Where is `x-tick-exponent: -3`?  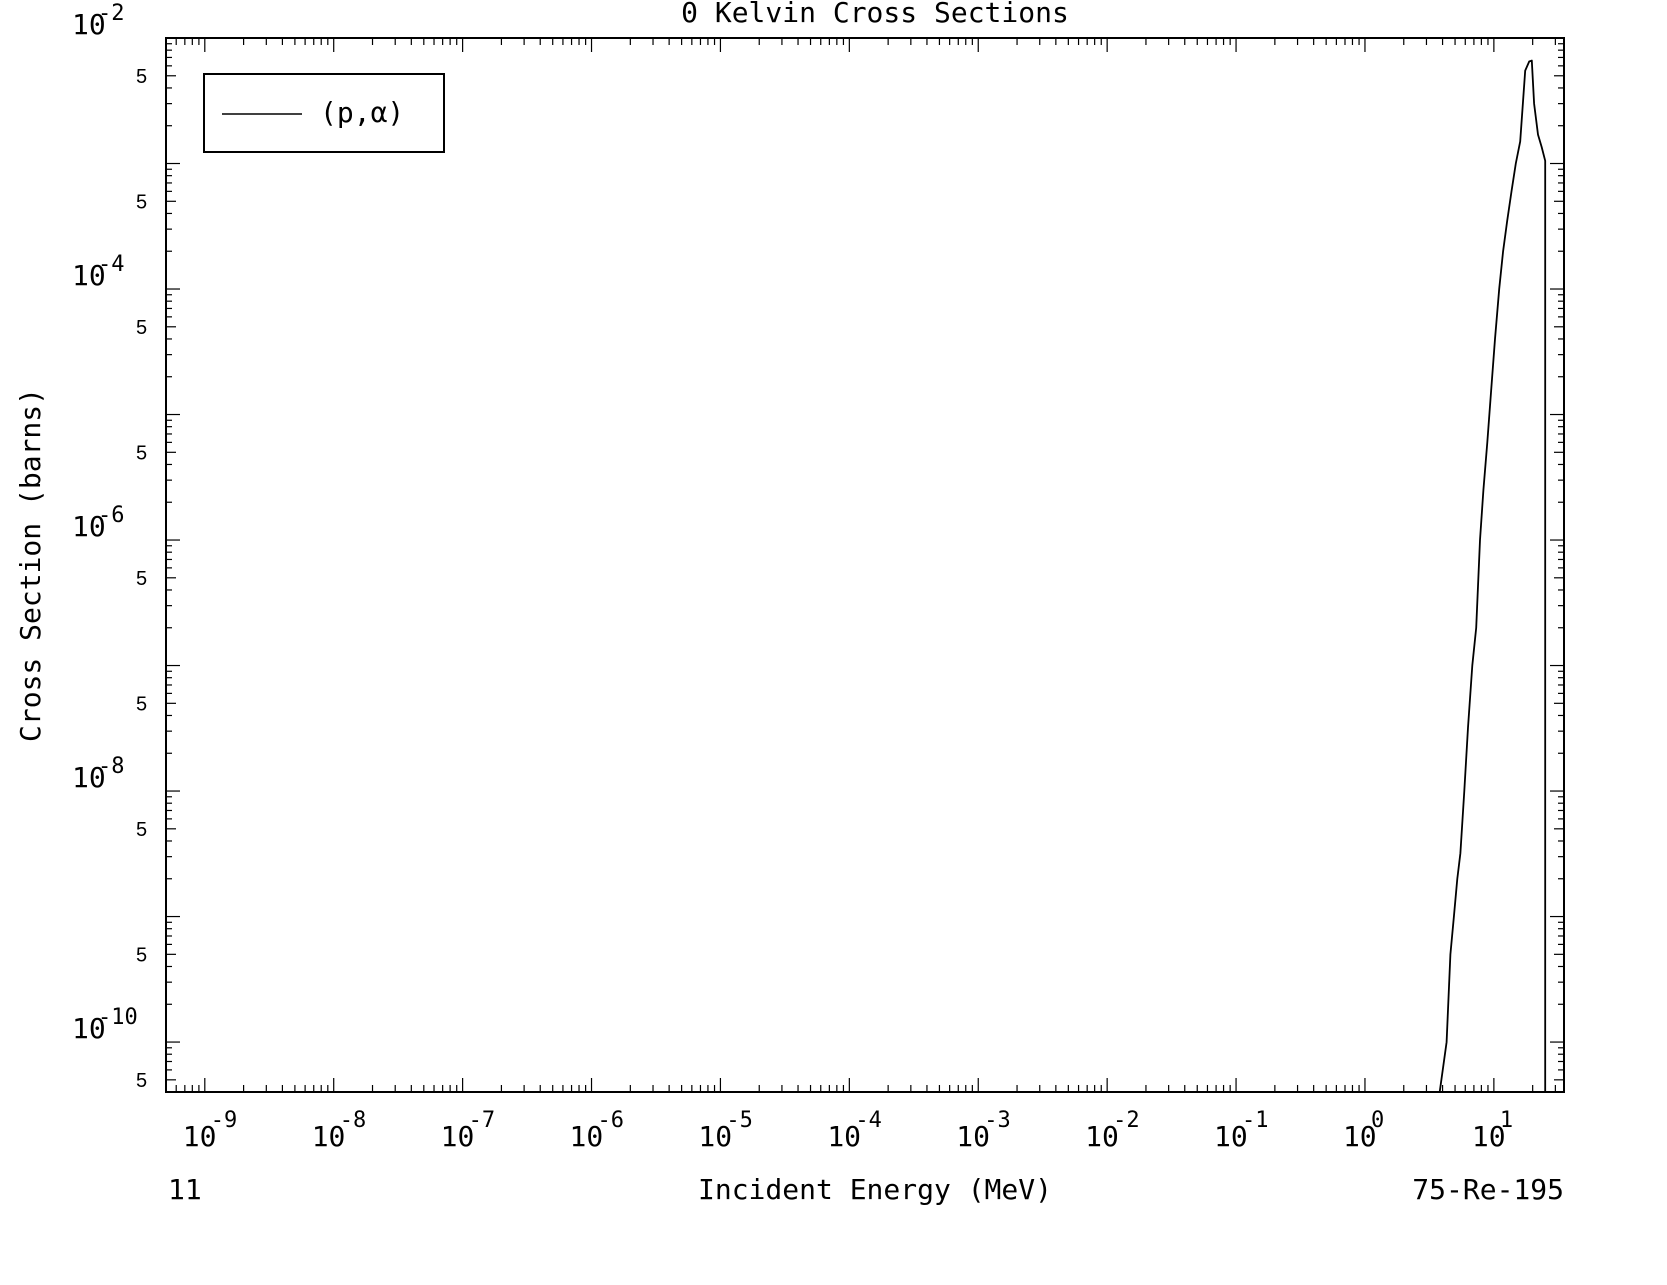 x-tick-exponent: -3 is located at coordinates (997, 1120).